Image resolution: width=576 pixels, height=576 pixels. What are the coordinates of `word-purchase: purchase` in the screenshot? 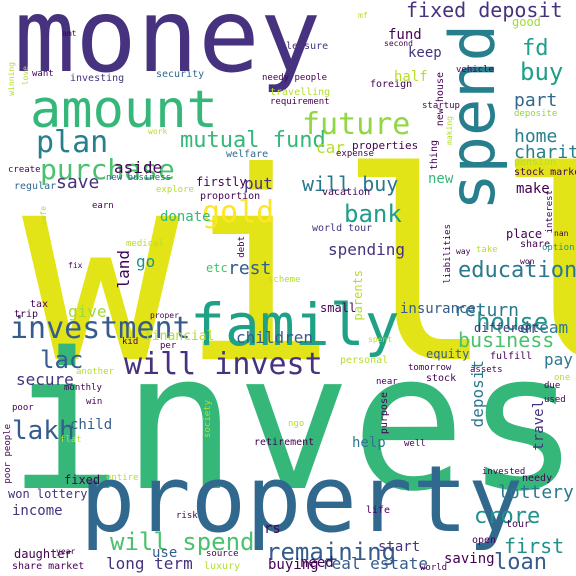 It's located at (107, 169).